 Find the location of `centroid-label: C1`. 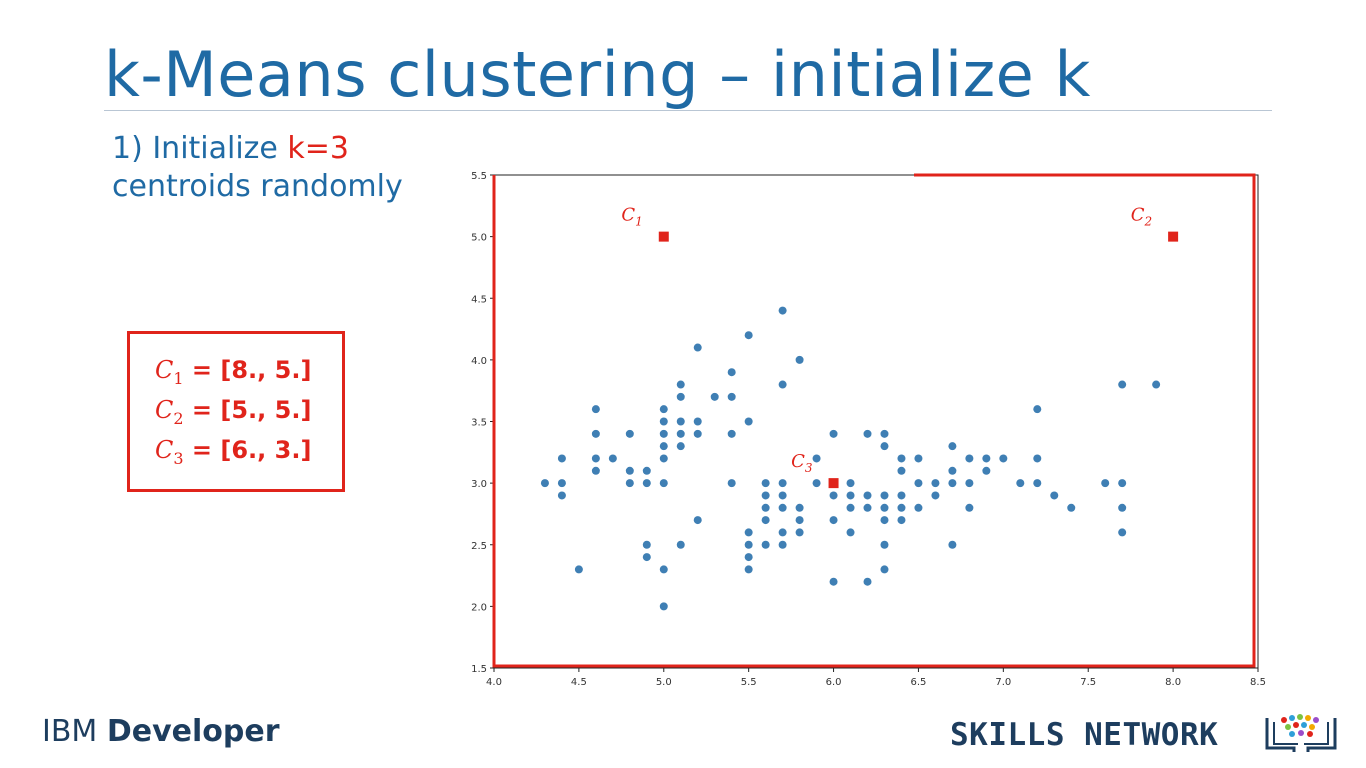

centroid-label: C1 is located at coordinates (631, 217).